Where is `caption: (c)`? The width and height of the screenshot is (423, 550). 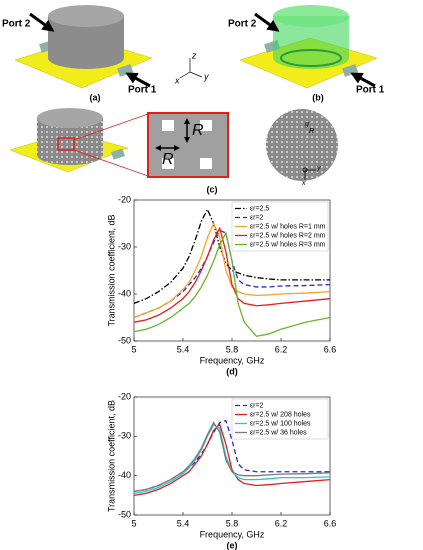 caption: (c) is located at coordinates (212, 189).